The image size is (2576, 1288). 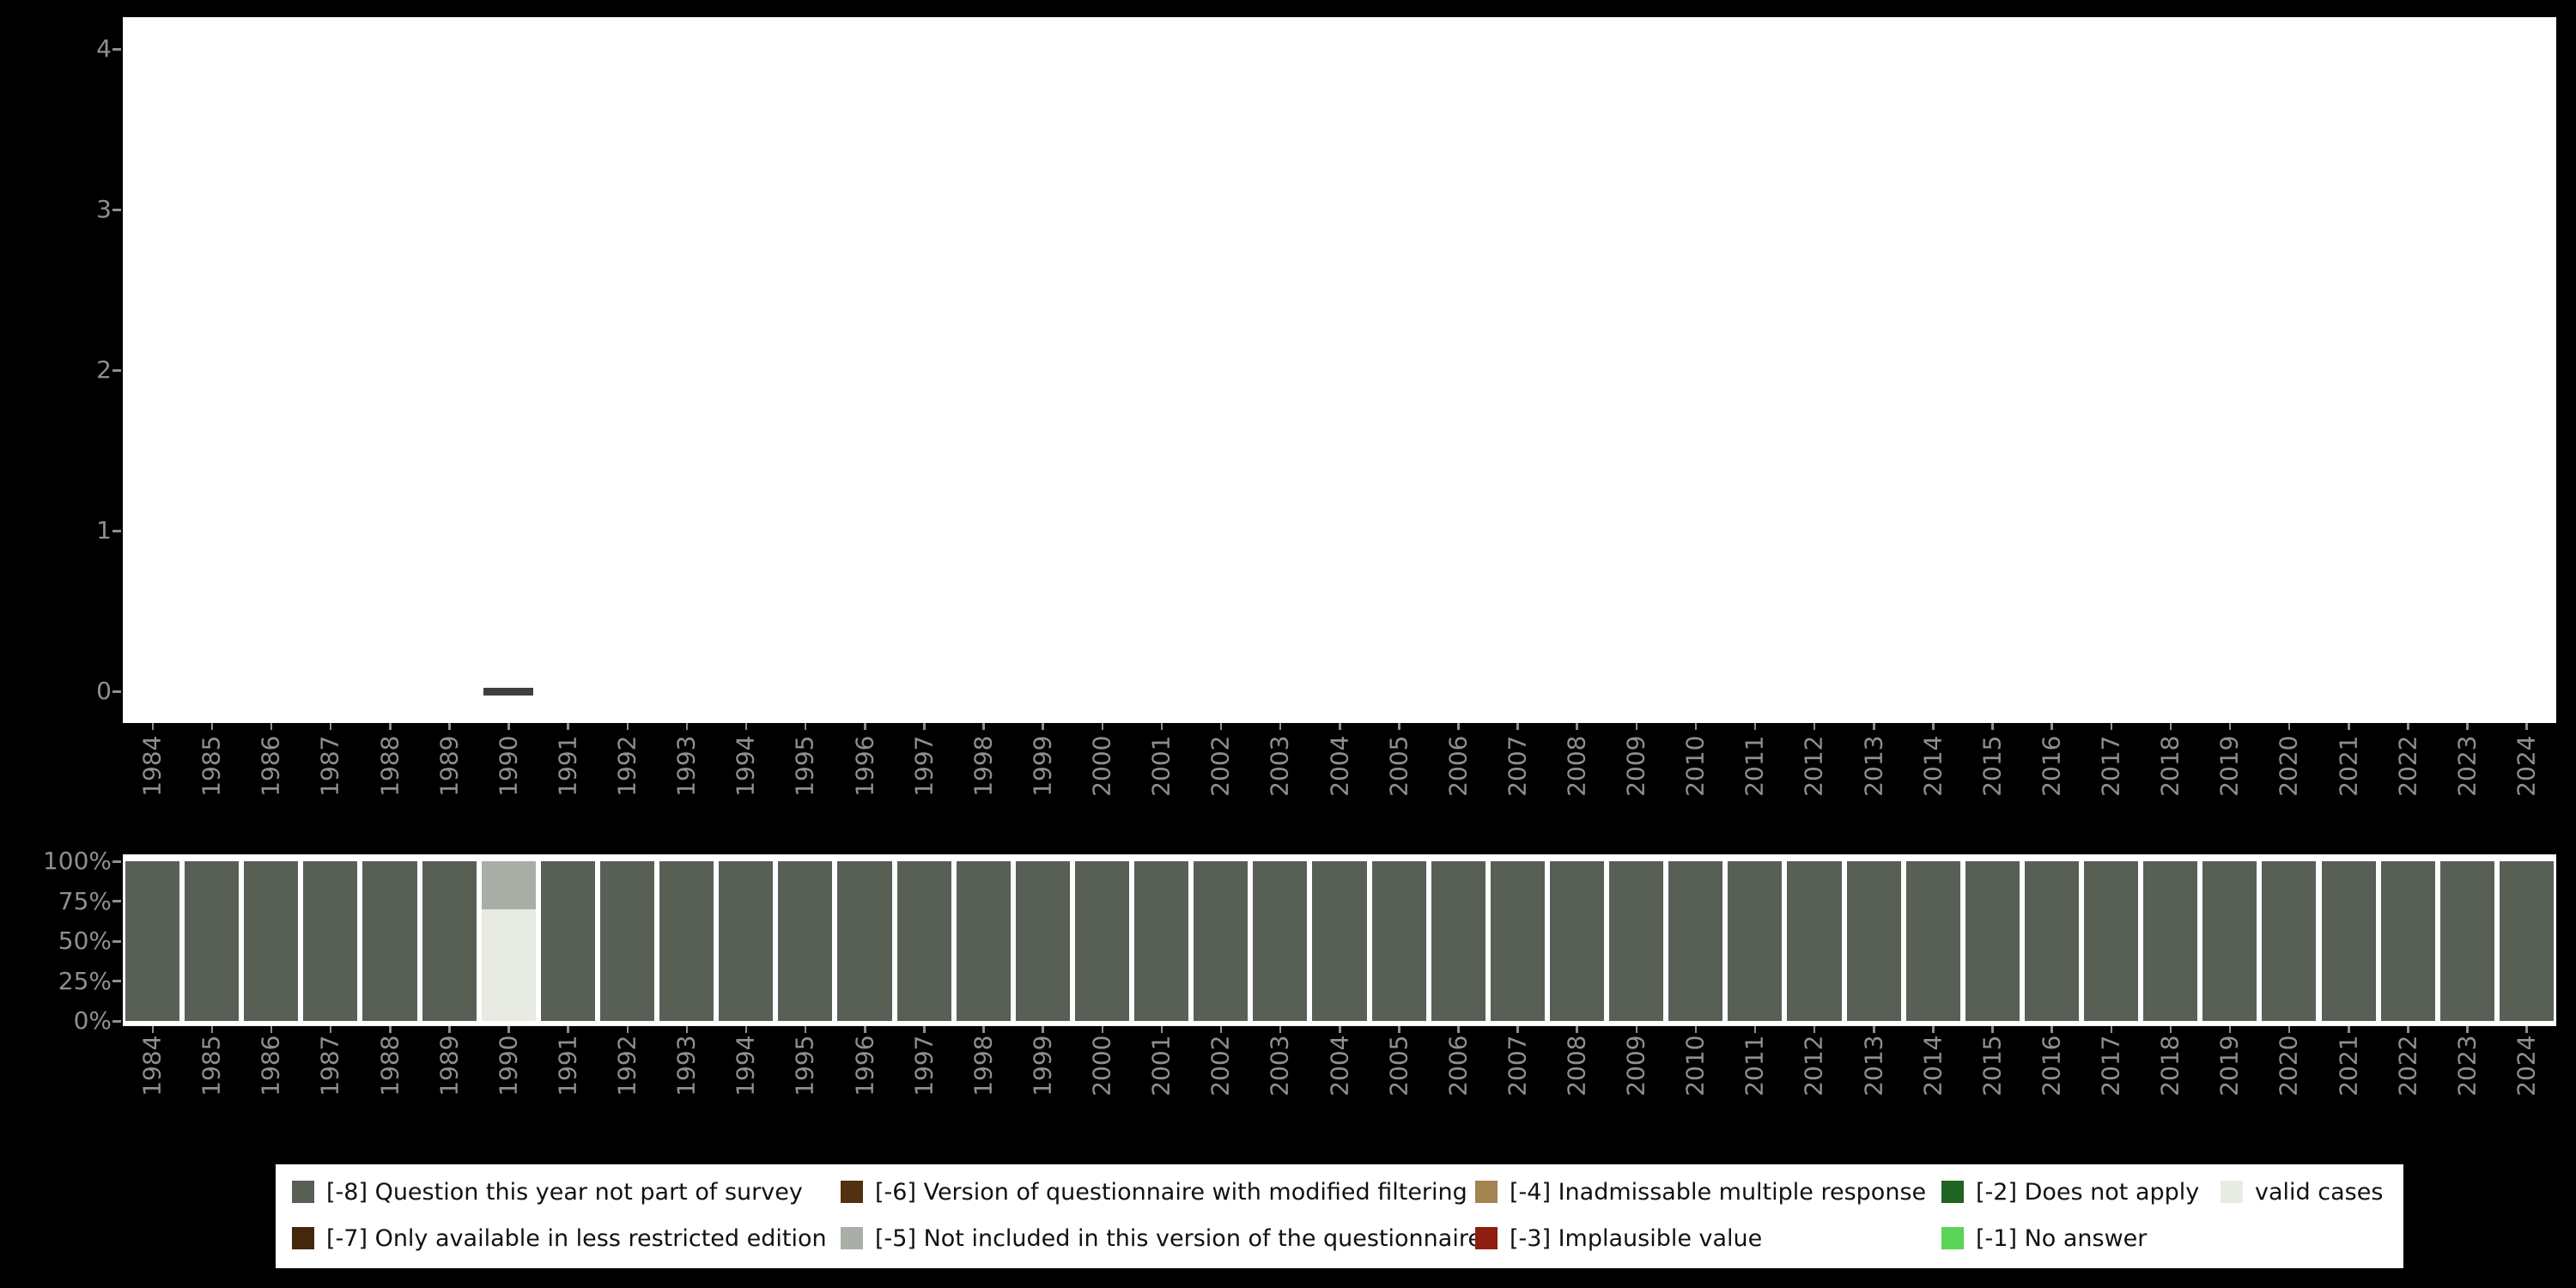 I want to click on top-x-axis-label: 2015, so click(x=1992, y=766).